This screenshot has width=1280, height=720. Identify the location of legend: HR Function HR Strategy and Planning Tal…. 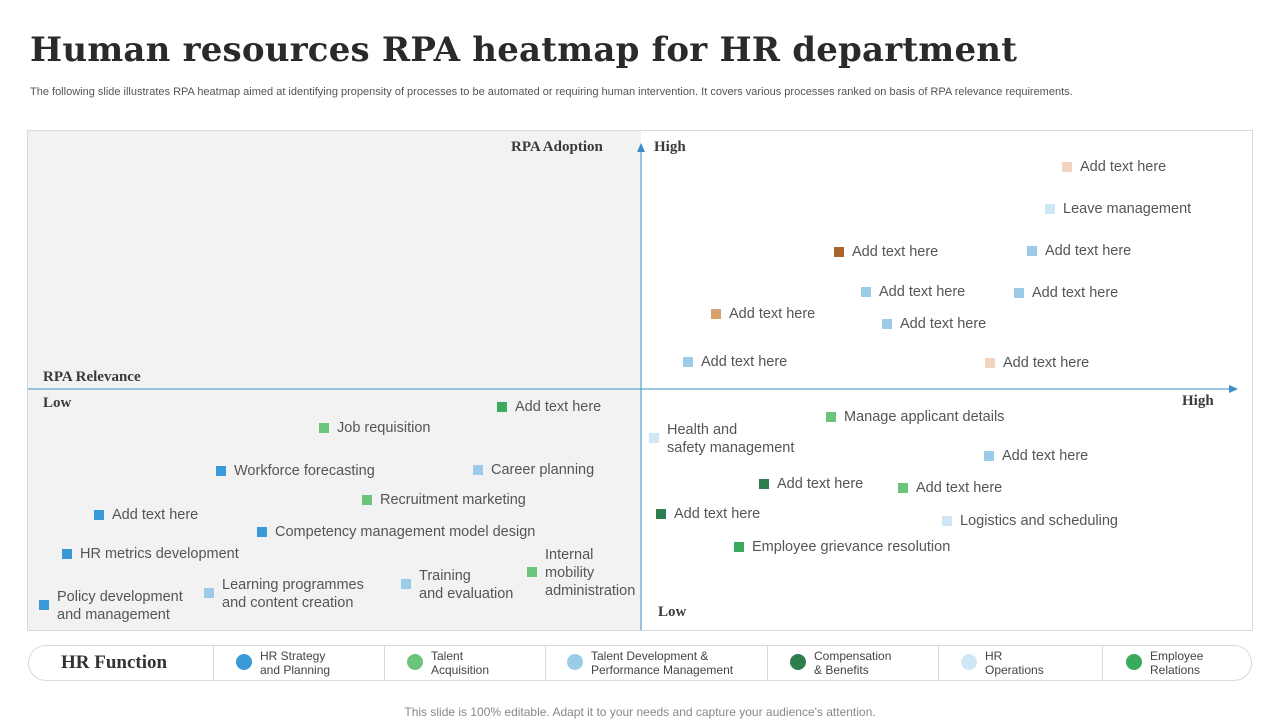
(640, 663).